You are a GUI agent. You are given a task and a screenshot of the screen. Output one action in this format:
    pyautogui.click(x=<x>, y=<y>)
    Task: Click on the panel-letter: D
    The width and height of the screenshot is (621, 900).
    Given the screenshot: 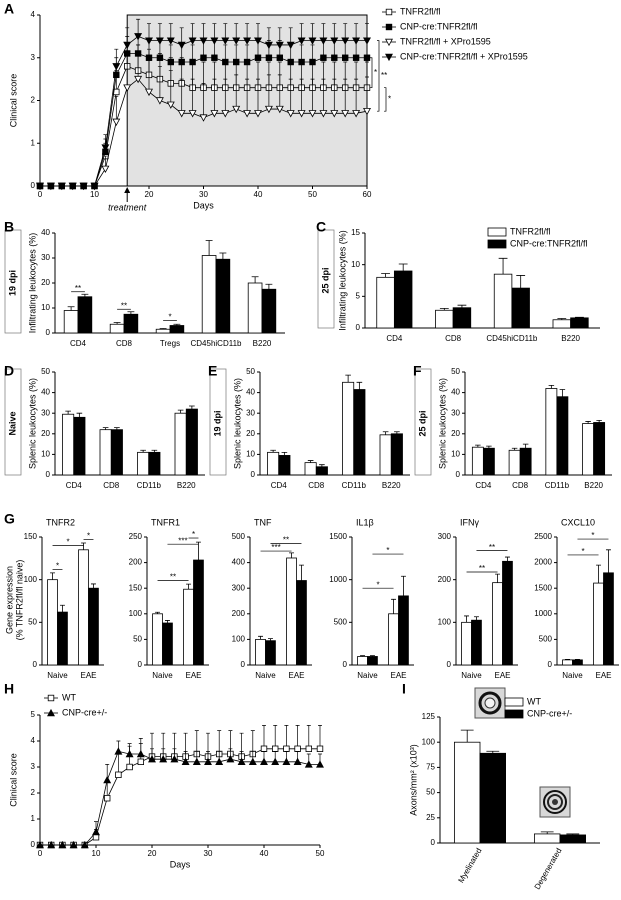 What is the action you would take?
    pyautogui.click(x=9, y=371)
    